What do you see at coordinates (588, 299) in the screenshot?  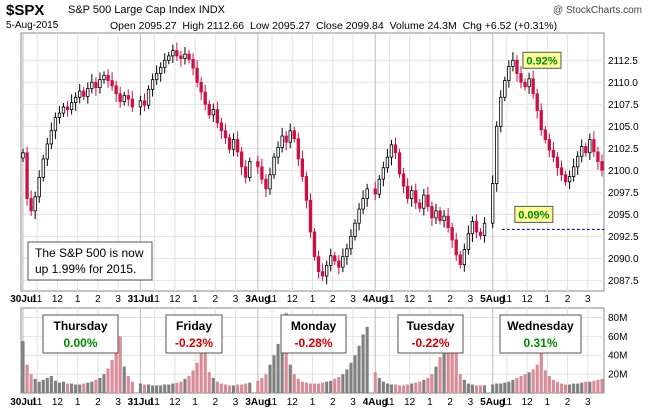 I see `time-tick-label: 3` at bounding box center [588, 299].